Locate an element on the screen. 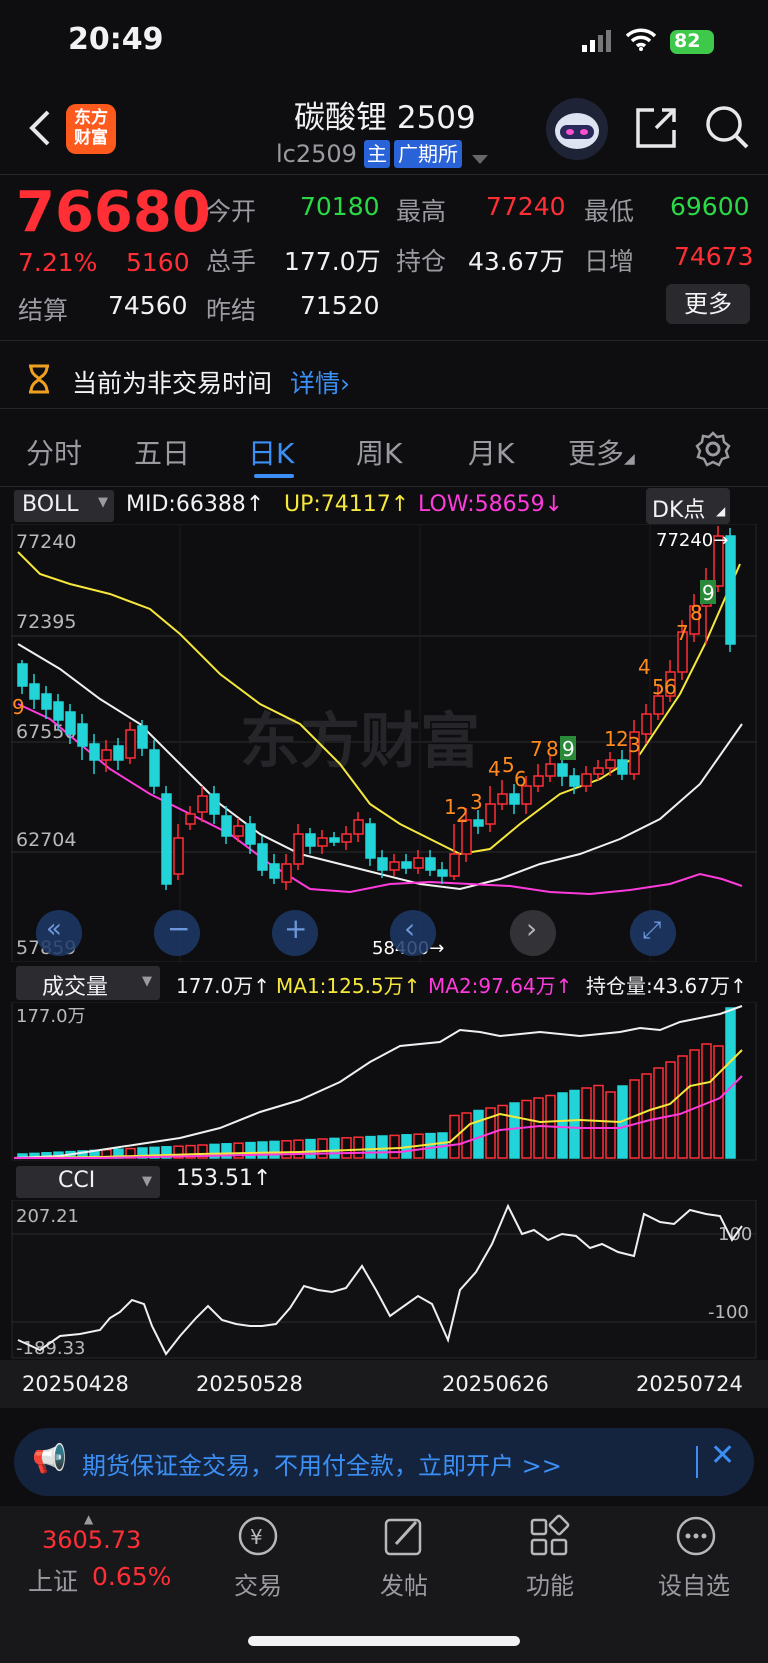  nav-watchlist: 设自选 is located at coordinates (696, 1559).